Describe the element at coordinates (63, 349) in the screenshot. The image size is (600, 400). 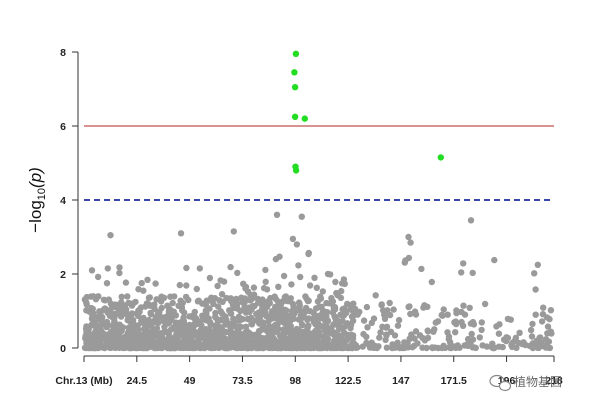
I see `y-tick-label: 0` at that location.